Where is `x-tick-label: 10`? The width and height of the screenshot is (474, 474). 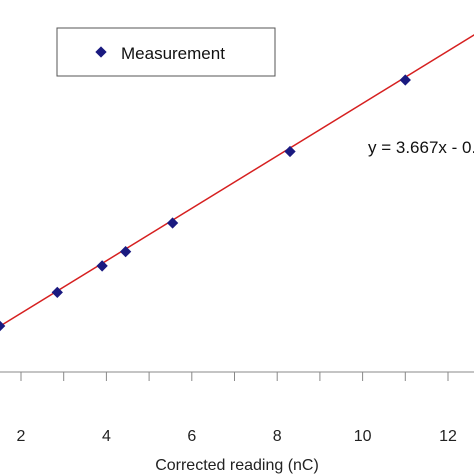
x-tick-label: 10 is located at coordinates (363, 436).